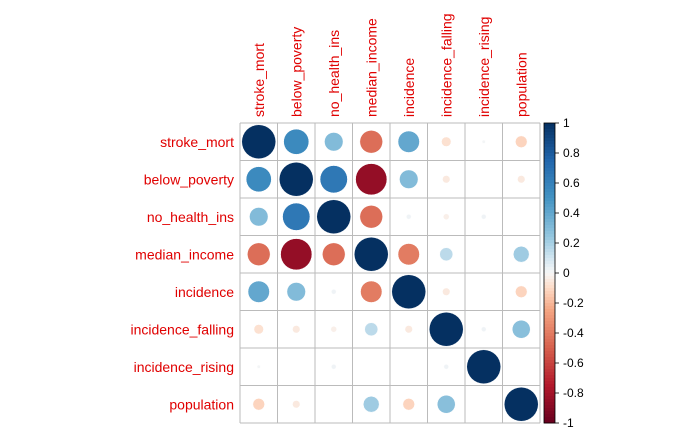  What do you see at coordinates (573, 393) in the screenshot?
I see `colorbar-tick-label: -0.8` at bounding box center [573, 393].